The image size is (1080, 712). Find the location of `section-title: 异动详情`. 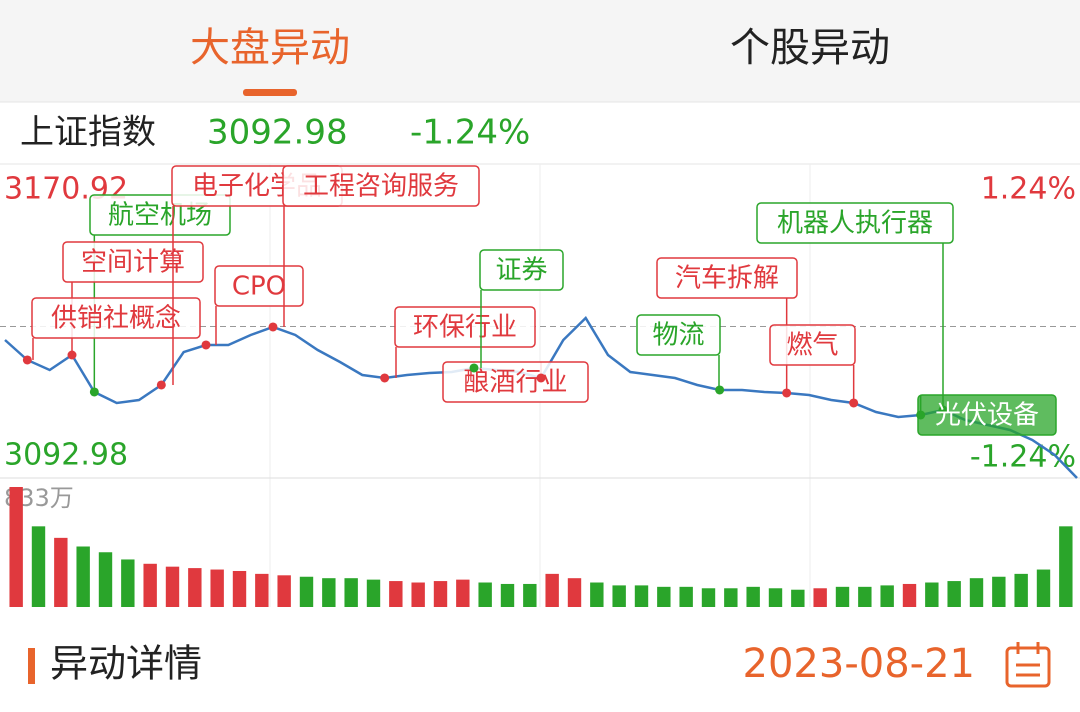

section-title: 异动详情 is located at coordinates (126, 664).